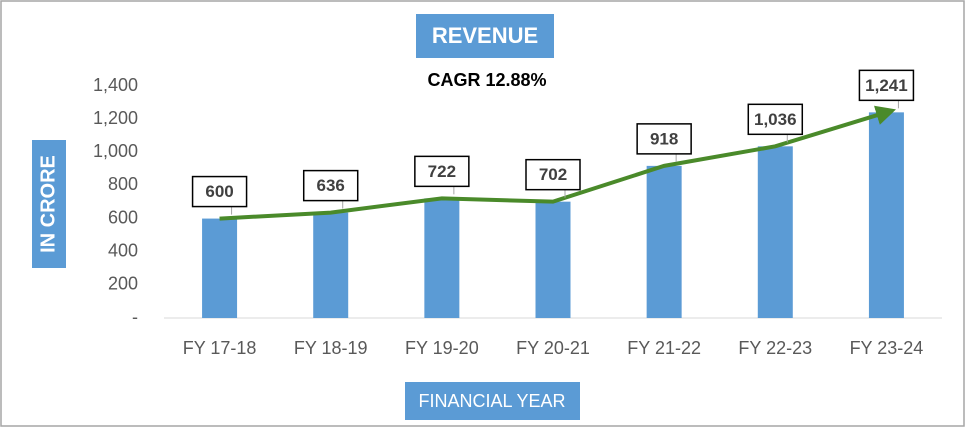  I want to click on x-axis-label: FINANCIAL YEAR, so click(491, 401).